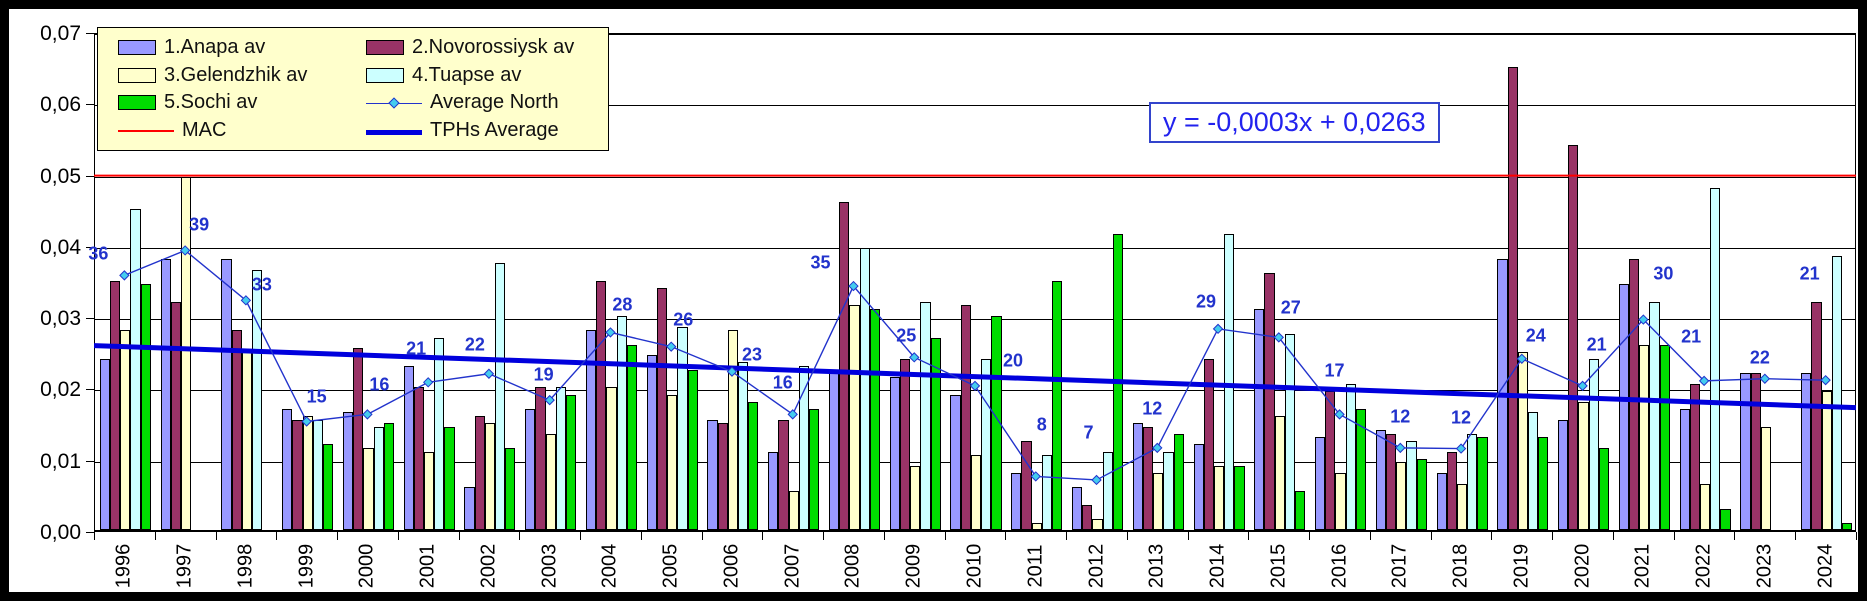 The height and width of the screenshot is (601, 1867). What do you see at coordinates (1401, 496) in the screenshot?
I see `bar-gelendzhik-2017` at bounding box center [1401, 496].